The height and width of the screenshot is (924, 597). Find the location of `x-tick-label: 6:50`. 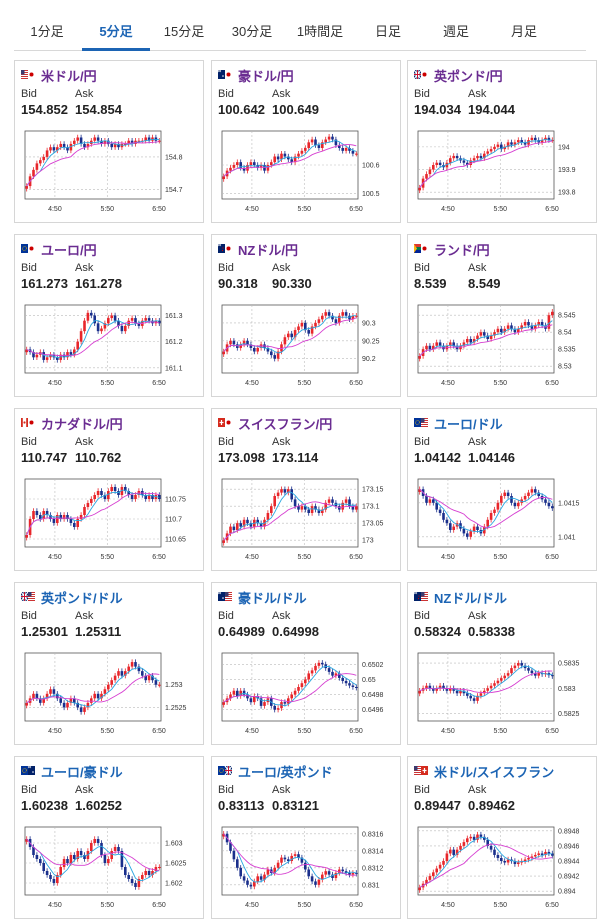

x-tick-label: 6:50 is located at coordinates (159, 557).